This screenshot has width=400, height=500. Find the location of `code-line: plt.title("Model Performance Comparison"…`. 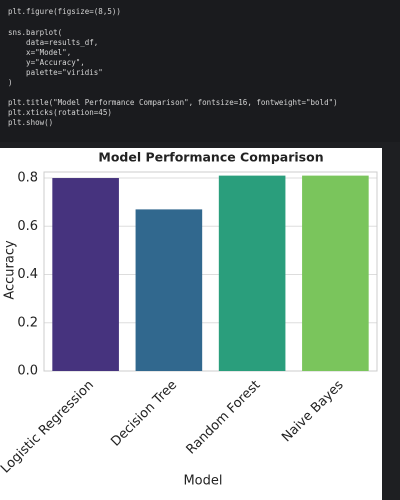

code-line: plt.title("Model Performance Comparison"… is located at coordinates (173, 102).